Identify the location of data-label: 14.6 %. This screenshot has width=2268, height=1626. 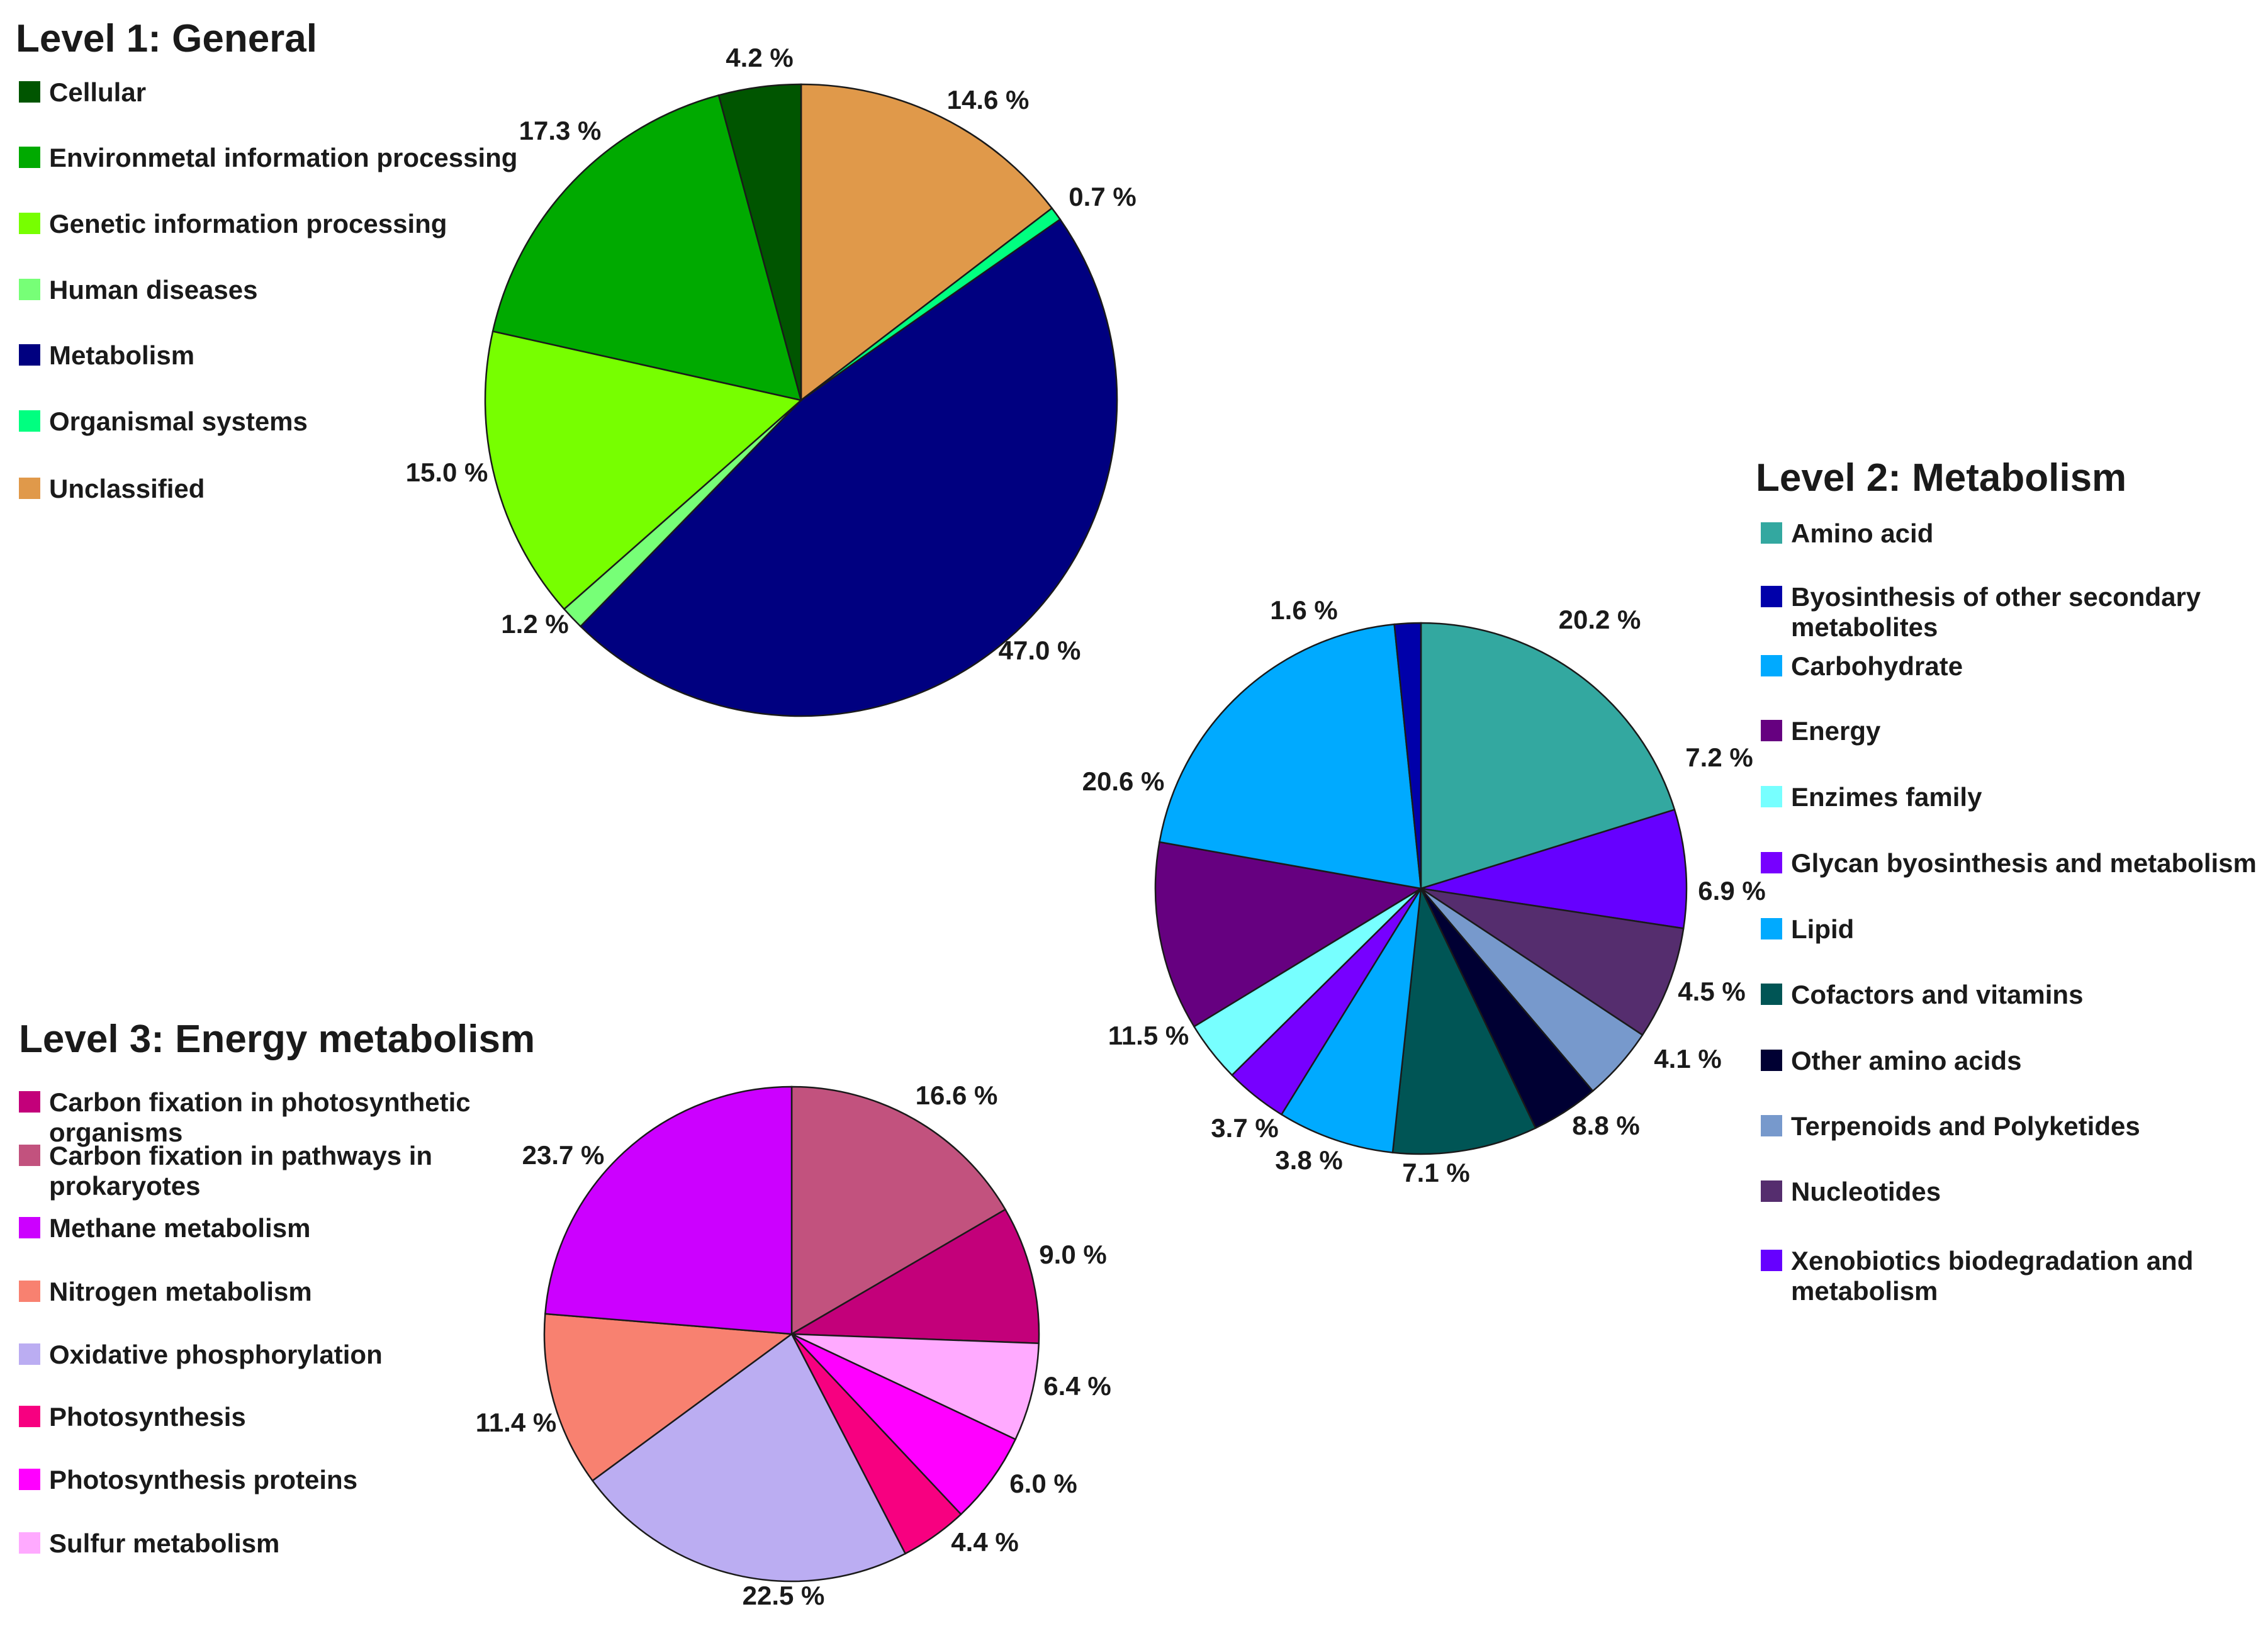
(989, 100).